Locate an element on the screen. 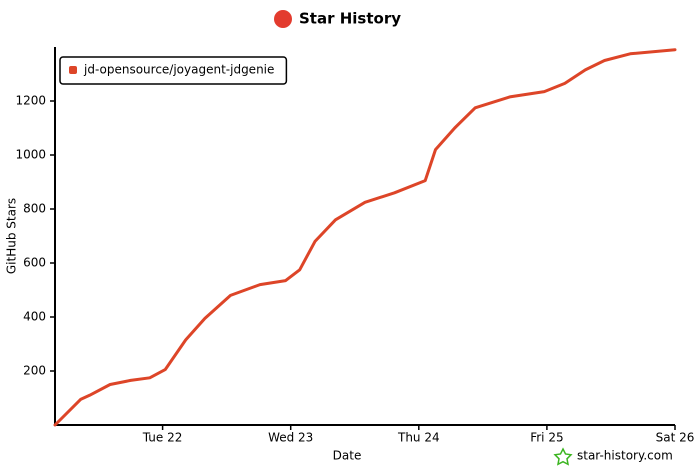  y-tick-label: 600 is located at coordinates (34, 263).